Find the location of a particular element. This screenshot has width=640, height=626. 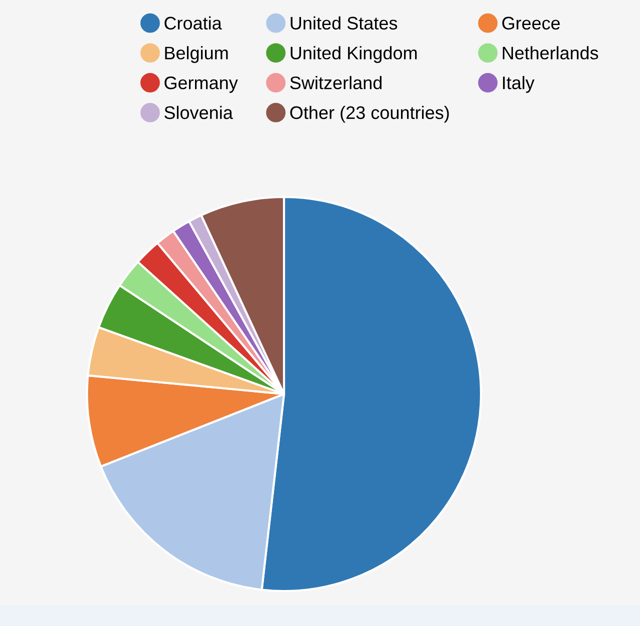

legend-label: Italy is located at coordinates (518, 84).